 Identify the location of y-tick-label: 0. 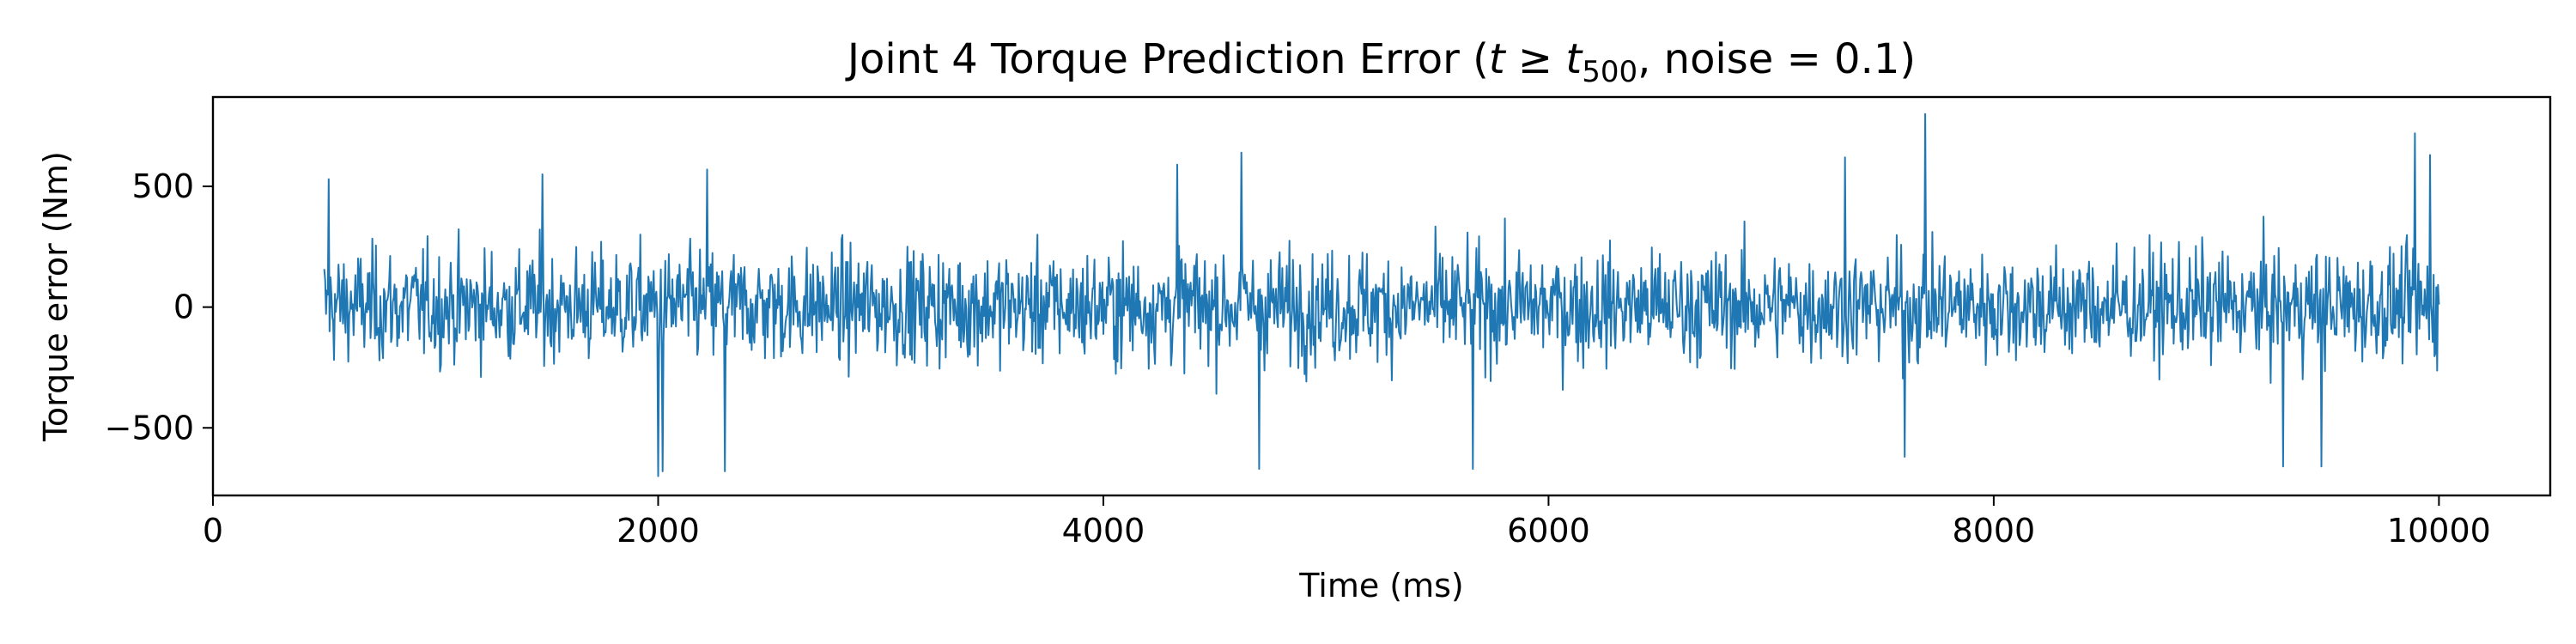
(183, 307).